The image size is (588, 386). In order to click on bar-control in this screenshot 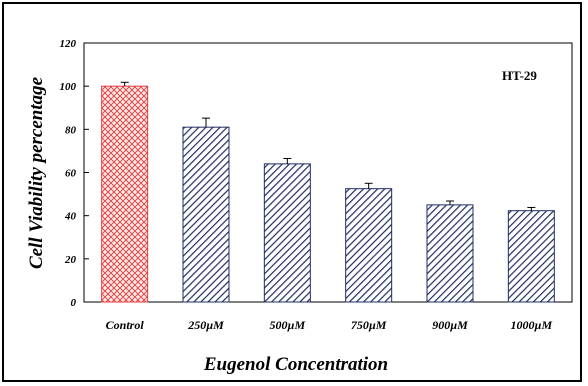, I will do `click(125, 194)`.